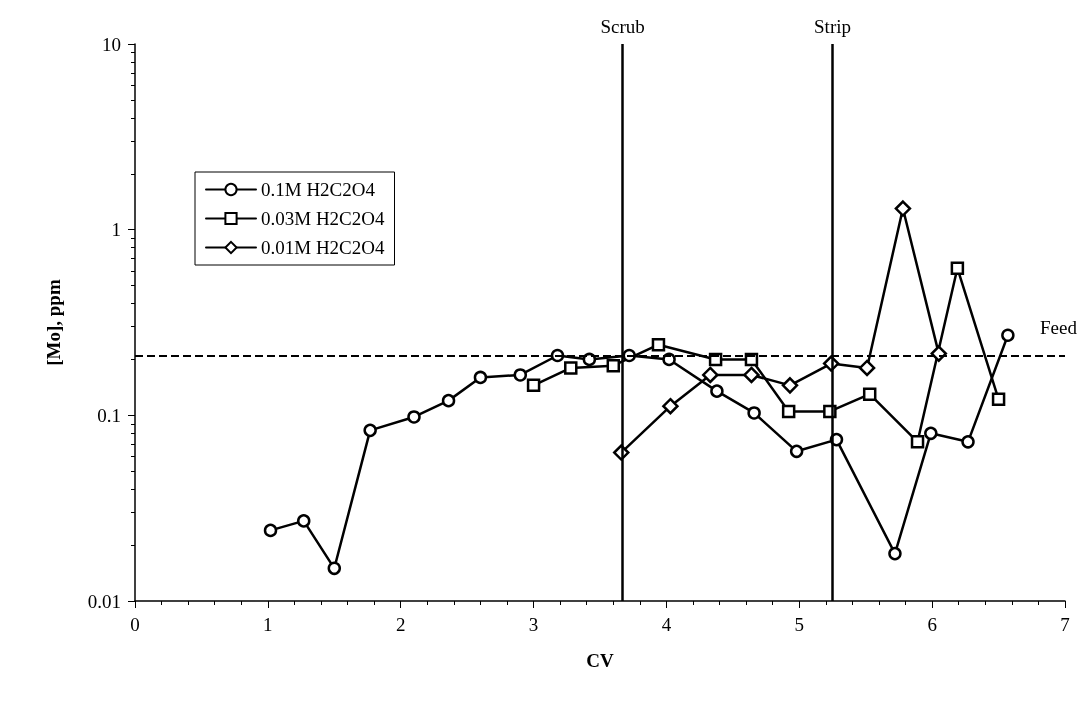 The image size is (1086, 712). What do you see at coordinates (1059, 328) in the screenshot?
I see `ref-line-label: Feed` at bounding box center [1059, 328].